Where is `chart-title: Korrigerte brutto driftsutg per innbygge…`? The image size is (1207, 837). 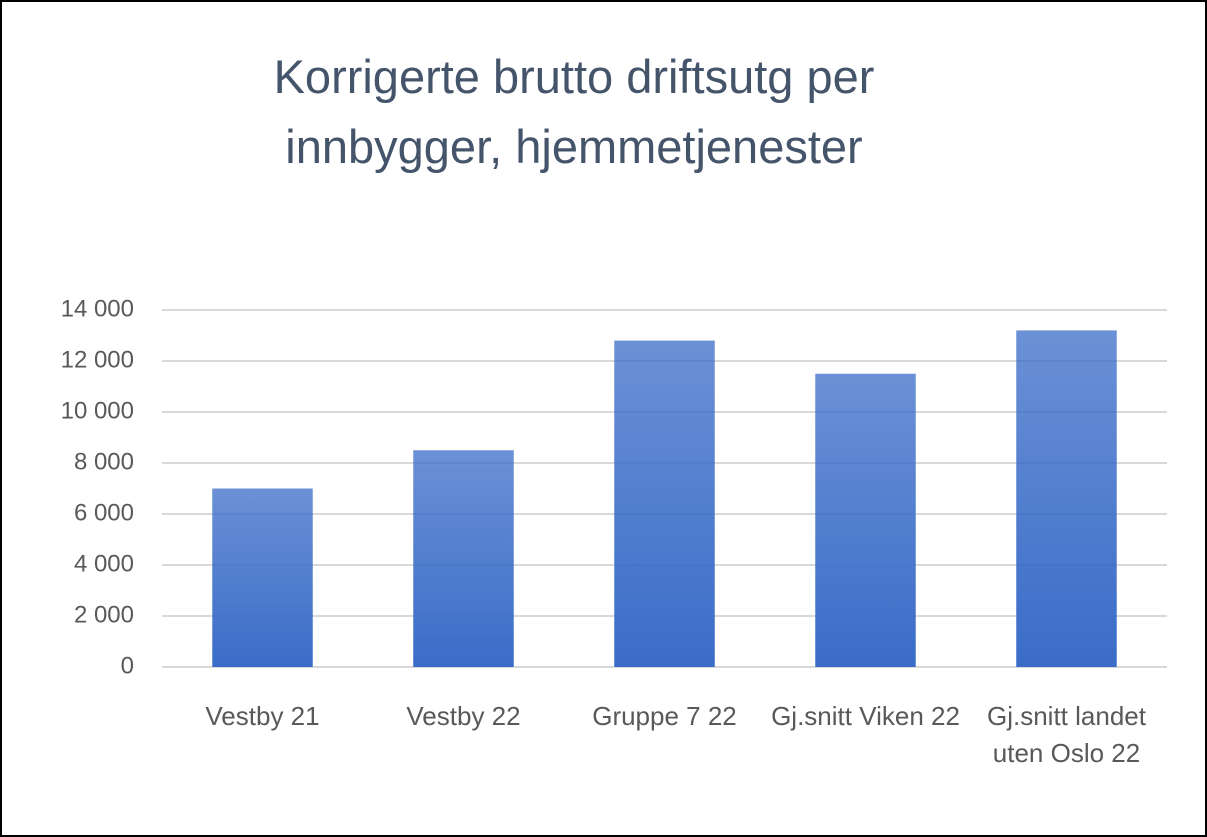 chart-title: Korrigerte brutto driftsutg per innbygge… is located at coordinates (574, 111).